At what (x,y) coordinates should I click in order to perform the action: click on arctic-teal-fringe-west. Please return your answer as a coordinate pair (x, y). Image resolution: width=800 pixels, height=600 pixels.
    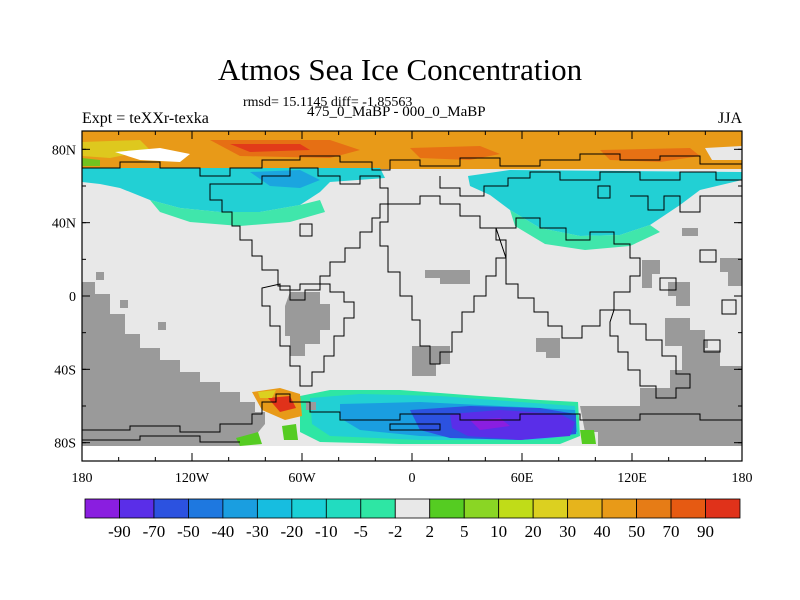
    Looking at the image, I should click on (237, 213).